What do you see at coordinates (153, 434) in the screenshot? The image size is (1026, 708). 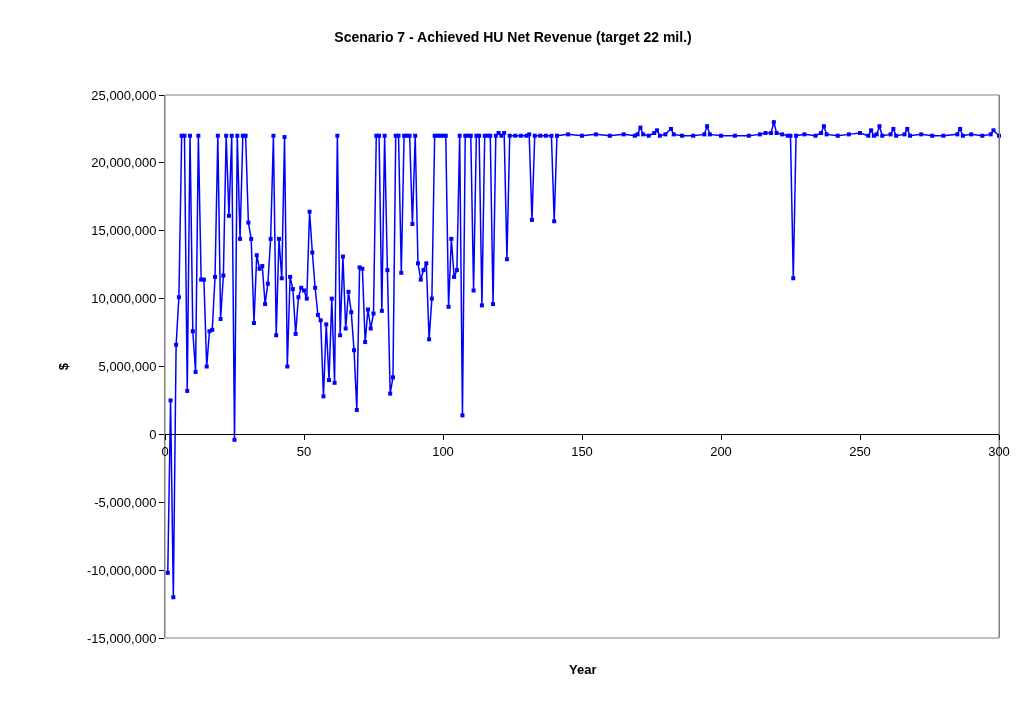 I see `y-tick-label: 0` at bounding box center [153, 434].